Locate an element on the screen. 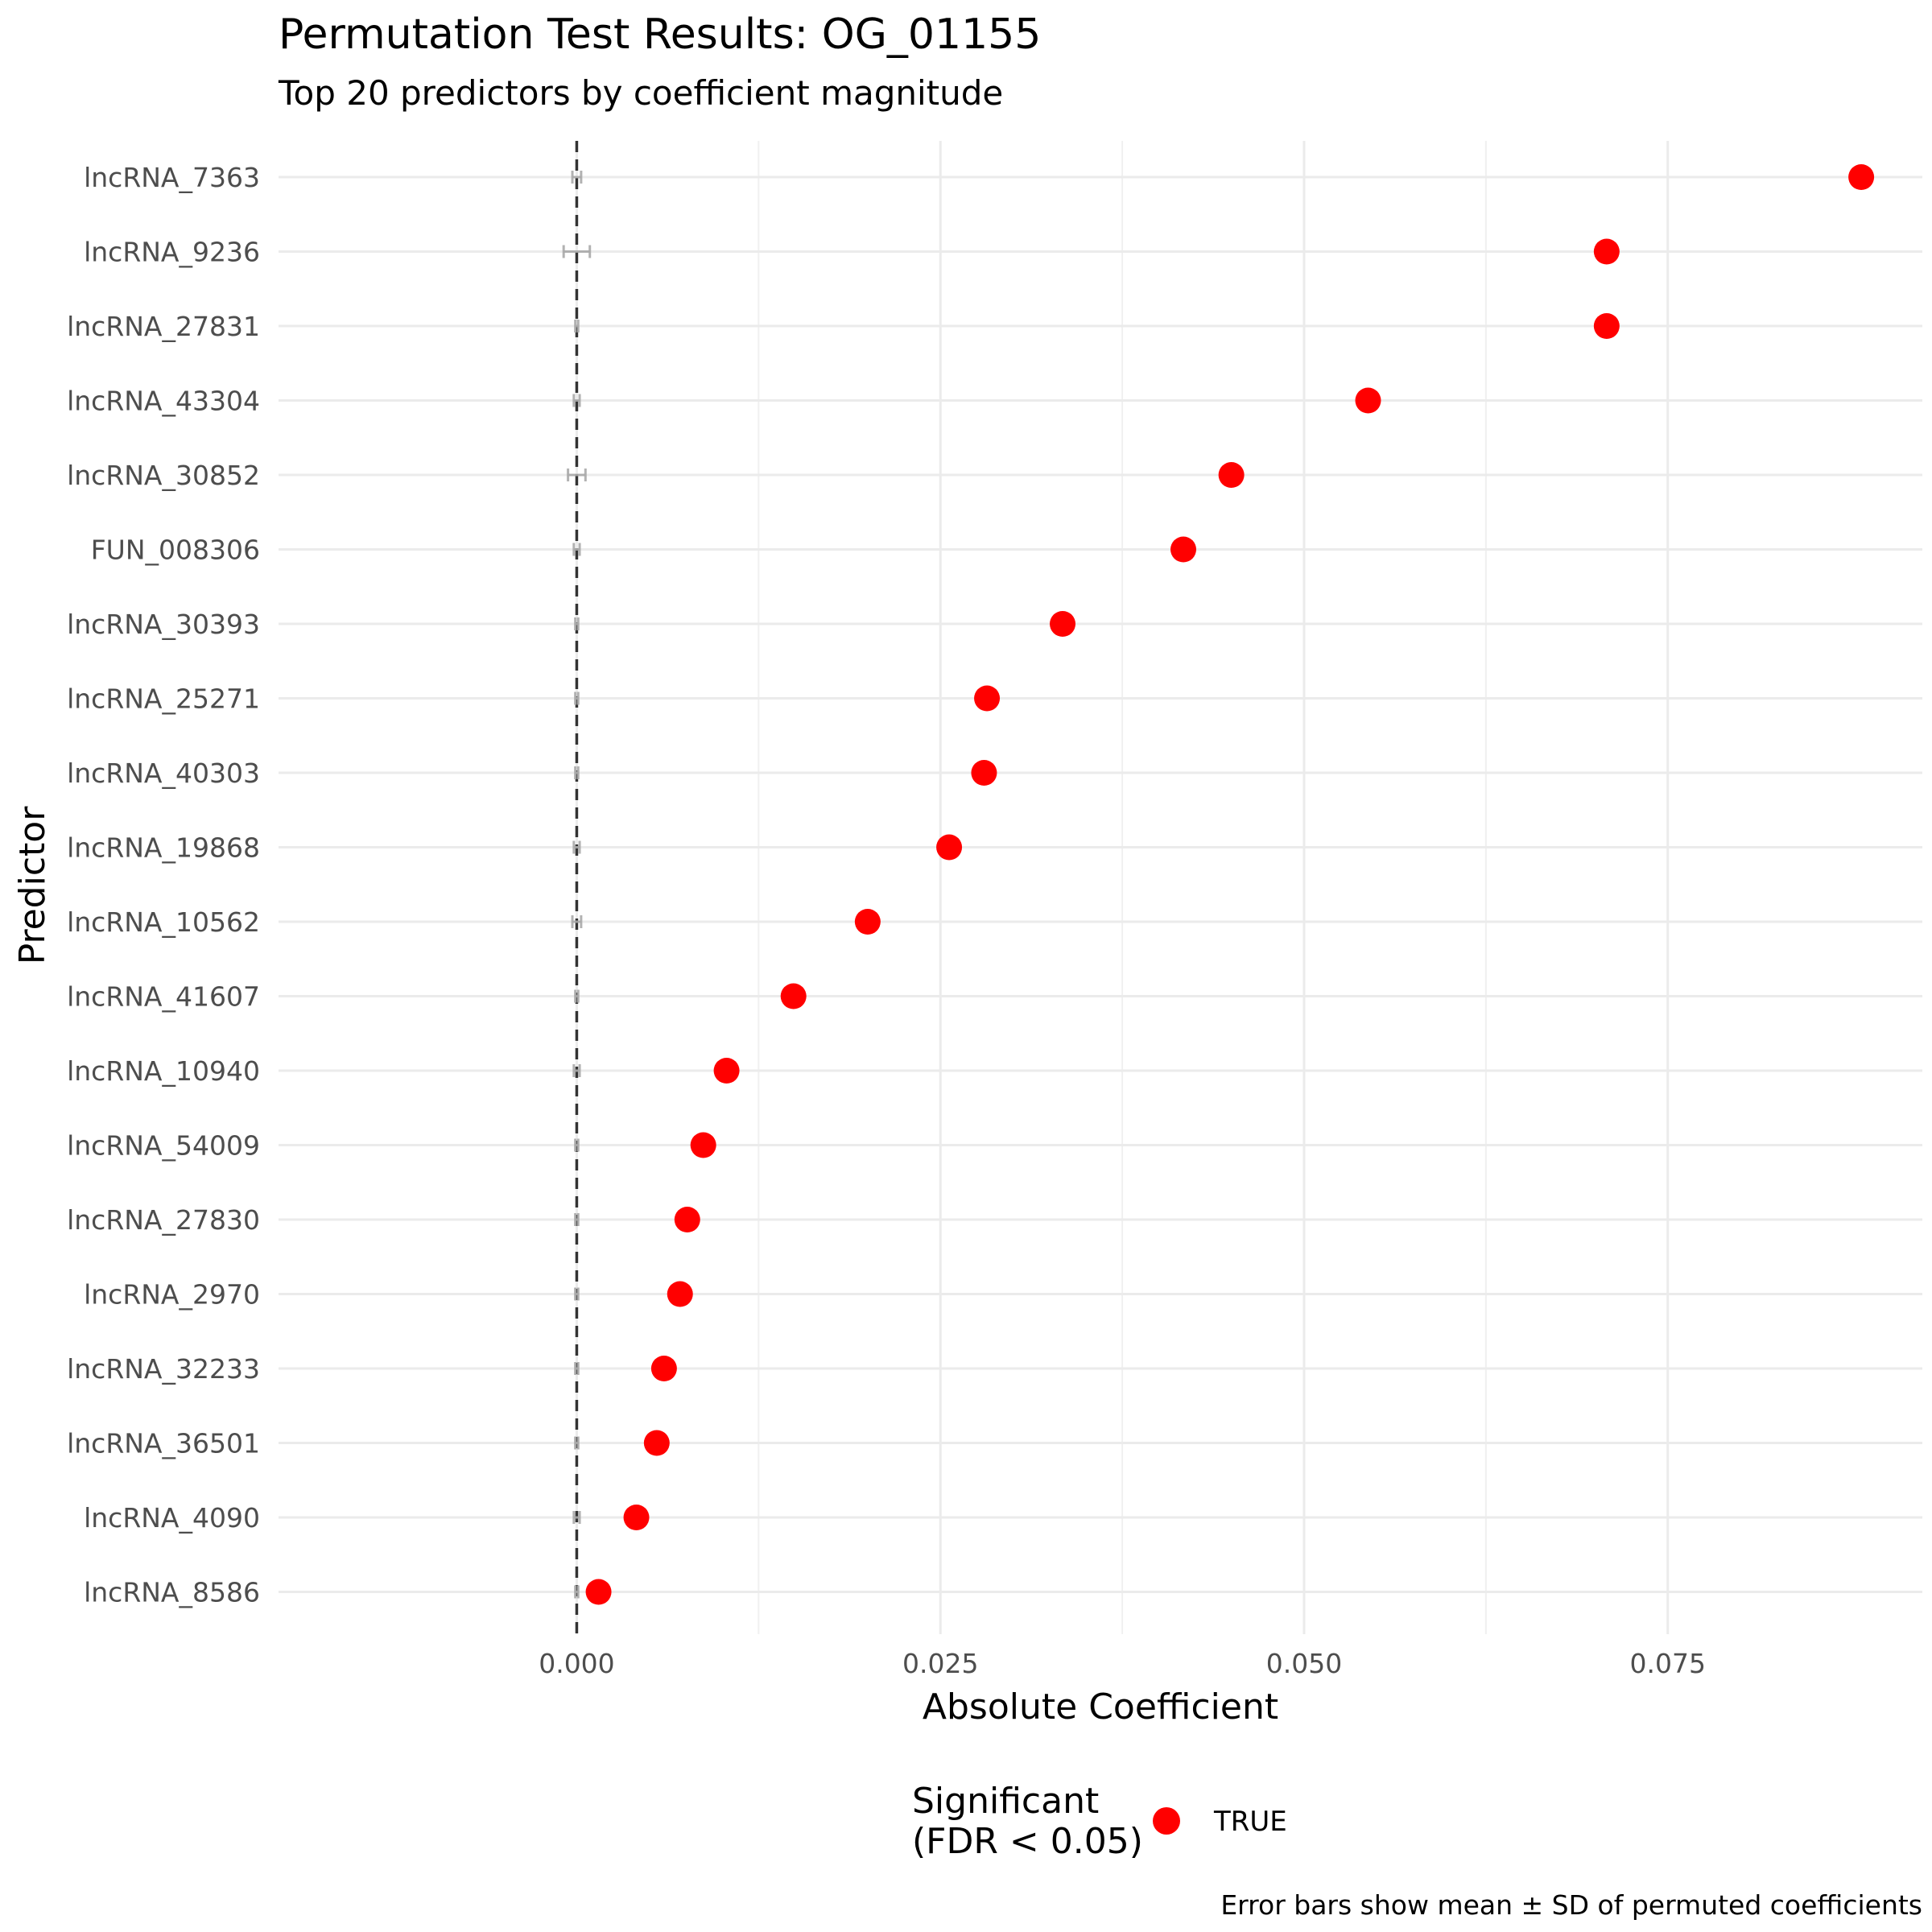 The image size is (1932, 1932). y-tick-label: lncRNA_7363 is located at coordinates (172, 177).